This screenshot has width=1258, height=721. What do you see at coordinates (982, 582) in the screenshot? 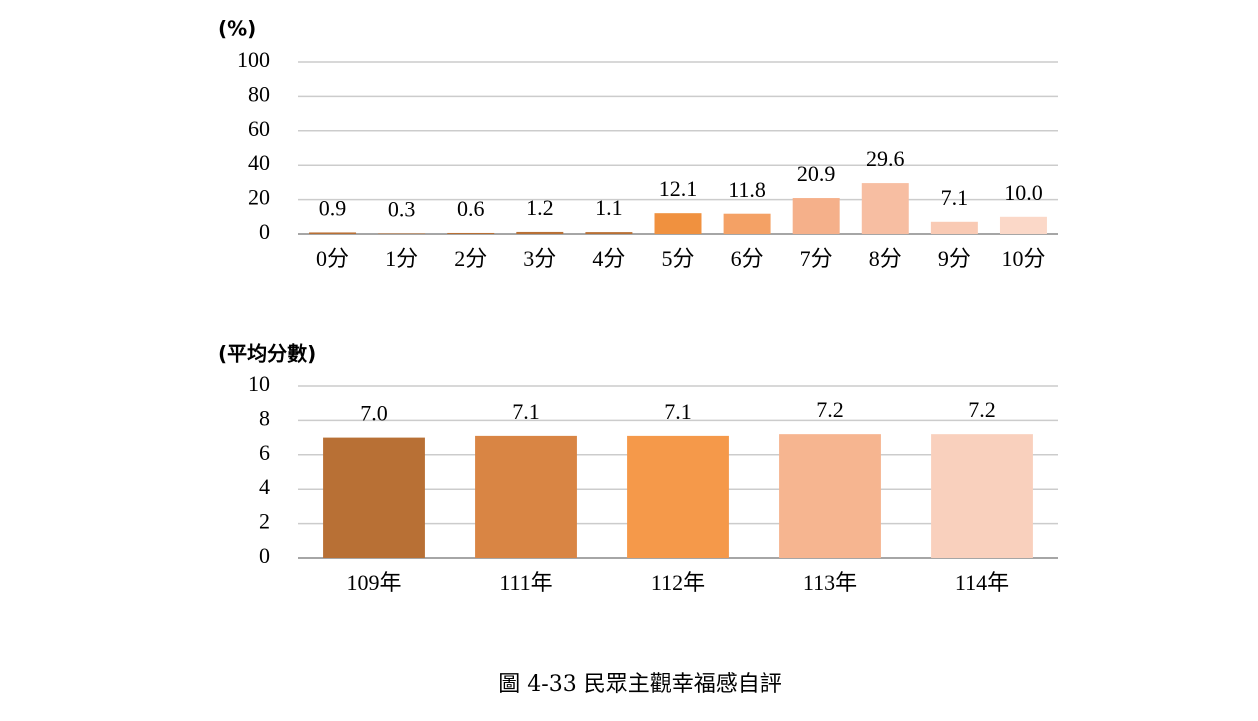
I see `x-tick-label: 114年` at bounding box center [982, 582].